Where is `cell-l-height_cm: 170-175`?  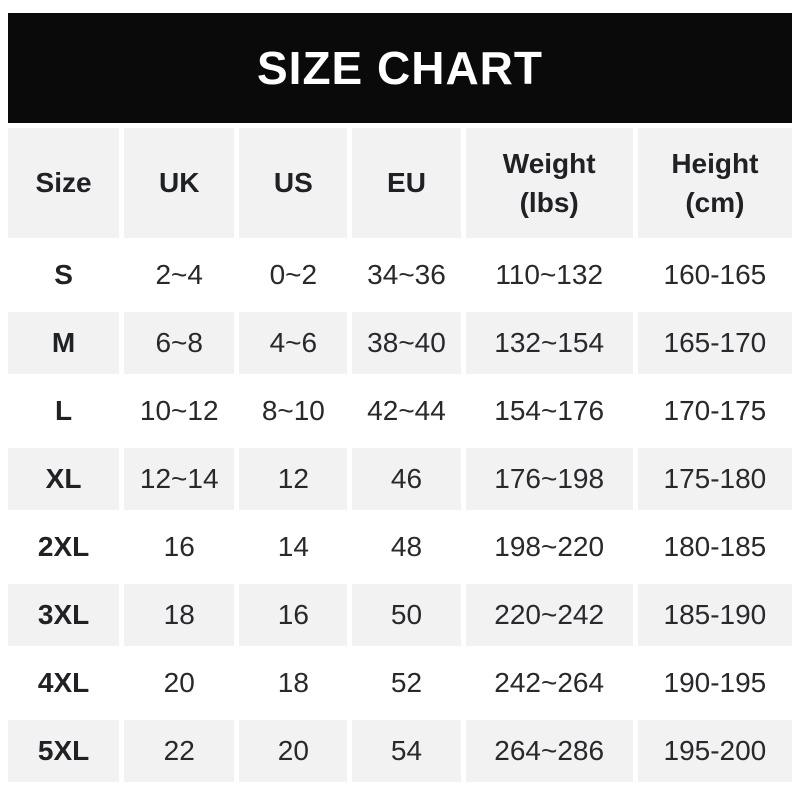
cell-l-height_cm: 170-175 is located at coordinates (715, 411).